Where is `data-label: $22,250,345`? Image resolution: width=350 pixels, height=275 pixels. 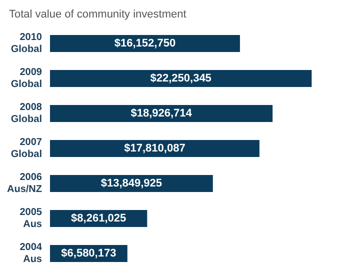 data-label: $22,250,345 is located at coordinates (181, 78).